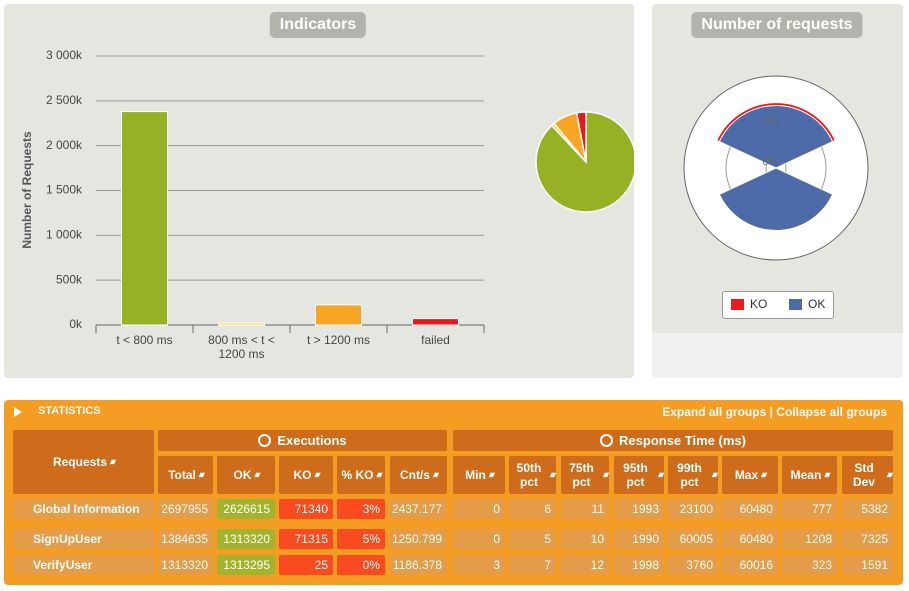 The height and width of the screenshot is (591, 909). What do you see at coordinates (693, 565) in the screenshot?
I see `stat-cell: 3760` at bounding box center [693, 565].